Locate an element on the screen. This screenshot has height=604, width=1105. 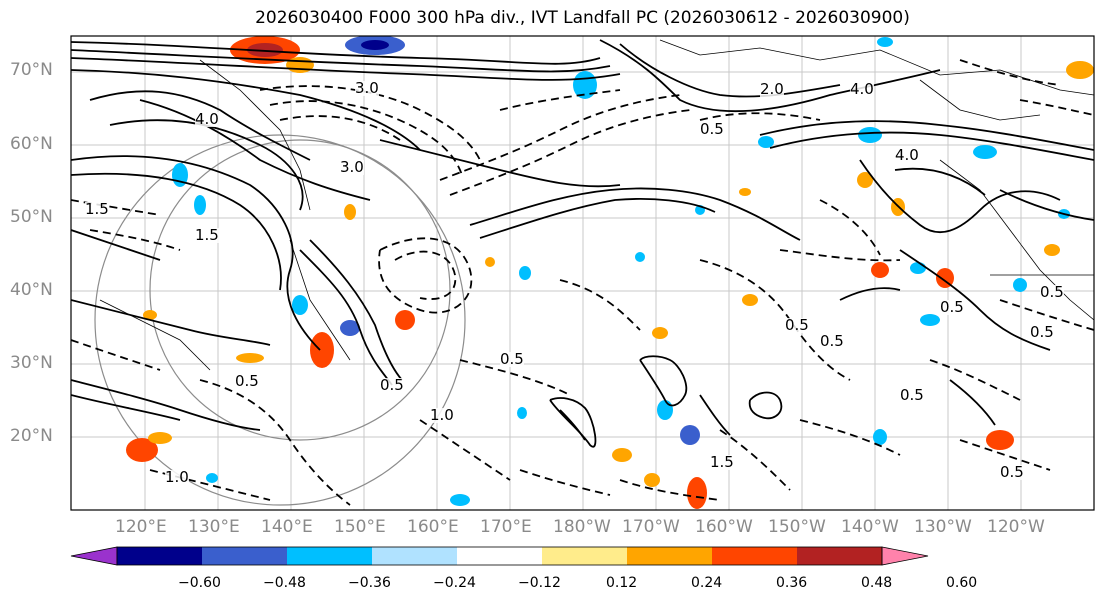
lat-label-20n: 20°N is located at coordinates (31, 436).